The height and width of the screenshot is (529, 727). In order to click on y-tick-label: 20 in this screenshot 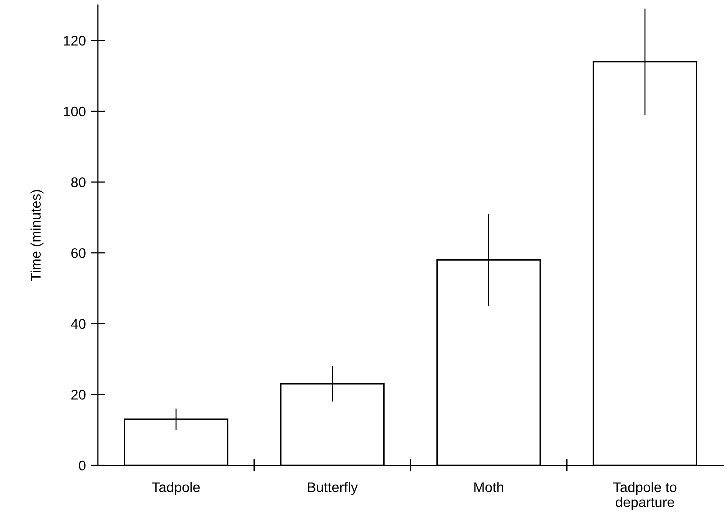, I will do `click(79, 395)`.